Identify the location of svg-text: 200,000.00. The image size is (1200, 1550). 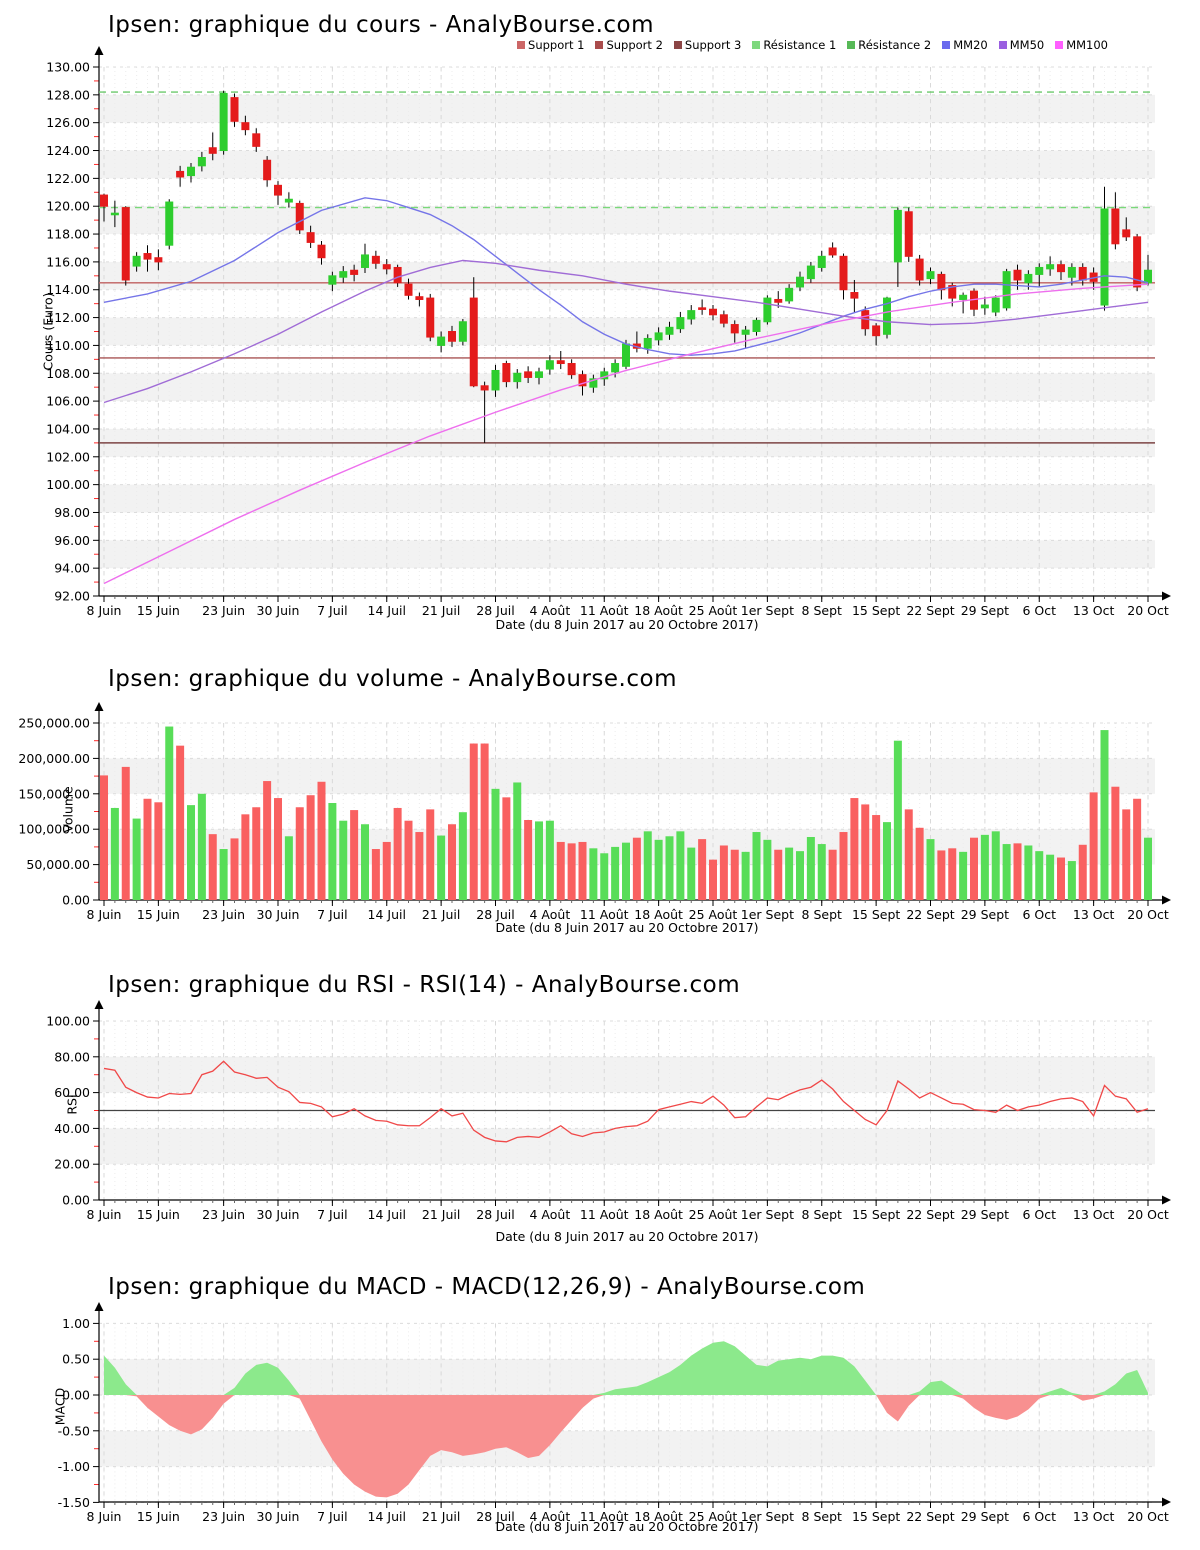
(54, 758).